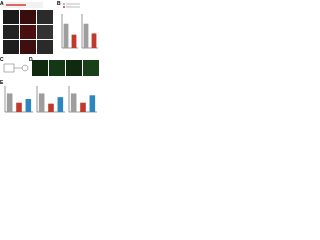 This screenshot has height=240, width=320. I want to click on schematic-circle, so click(25, 68).